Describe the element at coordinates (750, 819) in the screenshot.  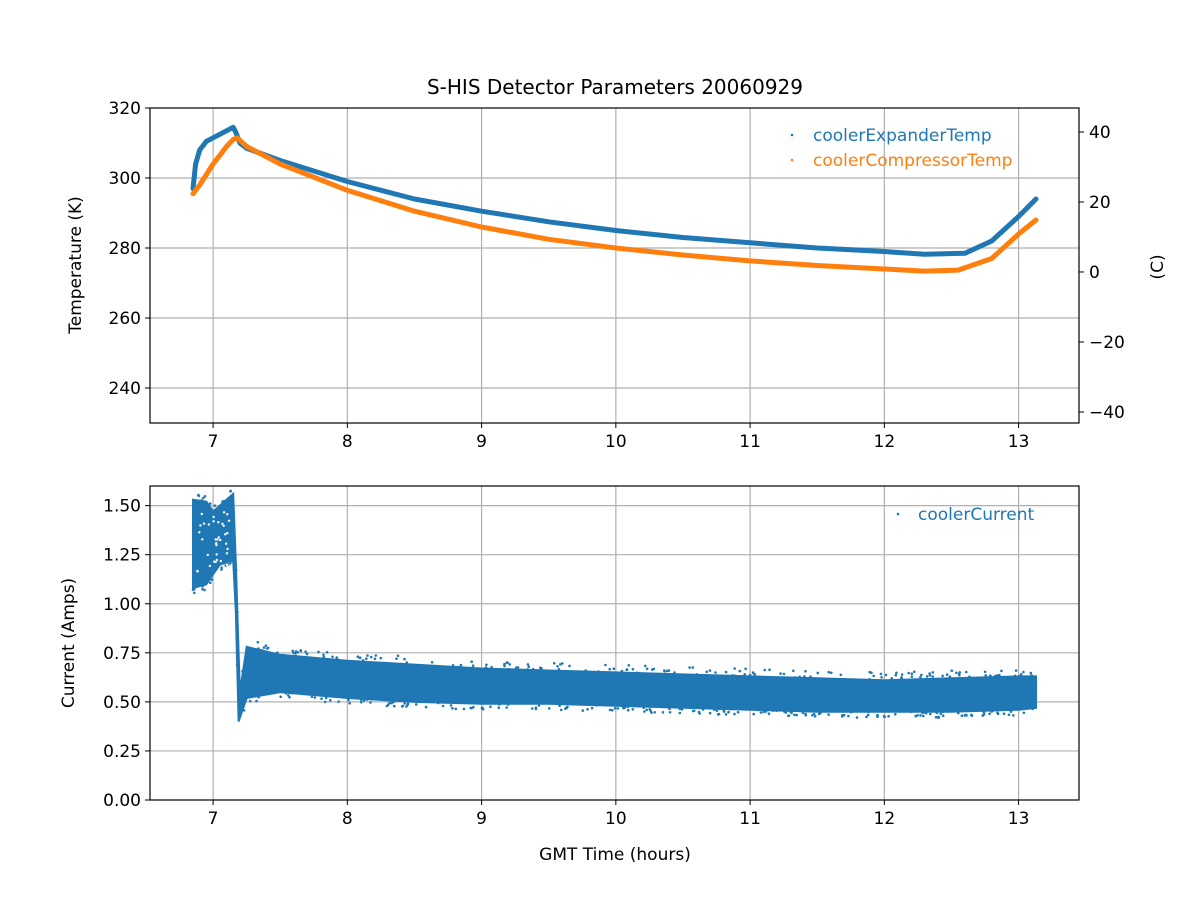
I see `x-tick-label: 11` at that location.